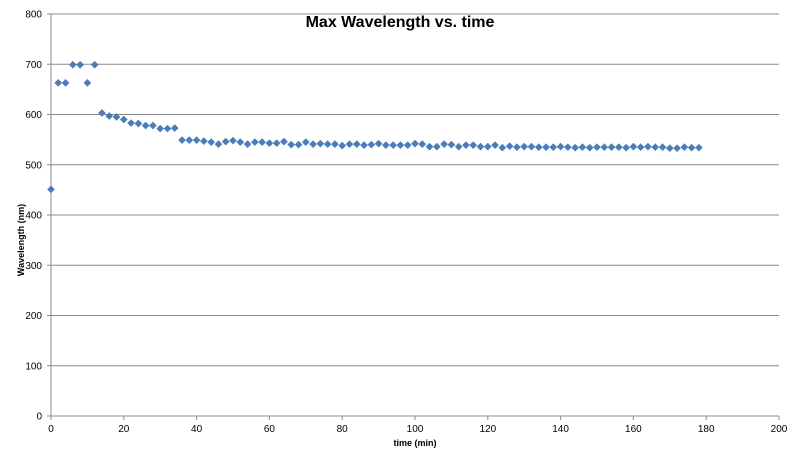 Image resolution: width=800 pixels, height=462 pixels. I want to click on y-tick-label: 600, so click(33, 115).